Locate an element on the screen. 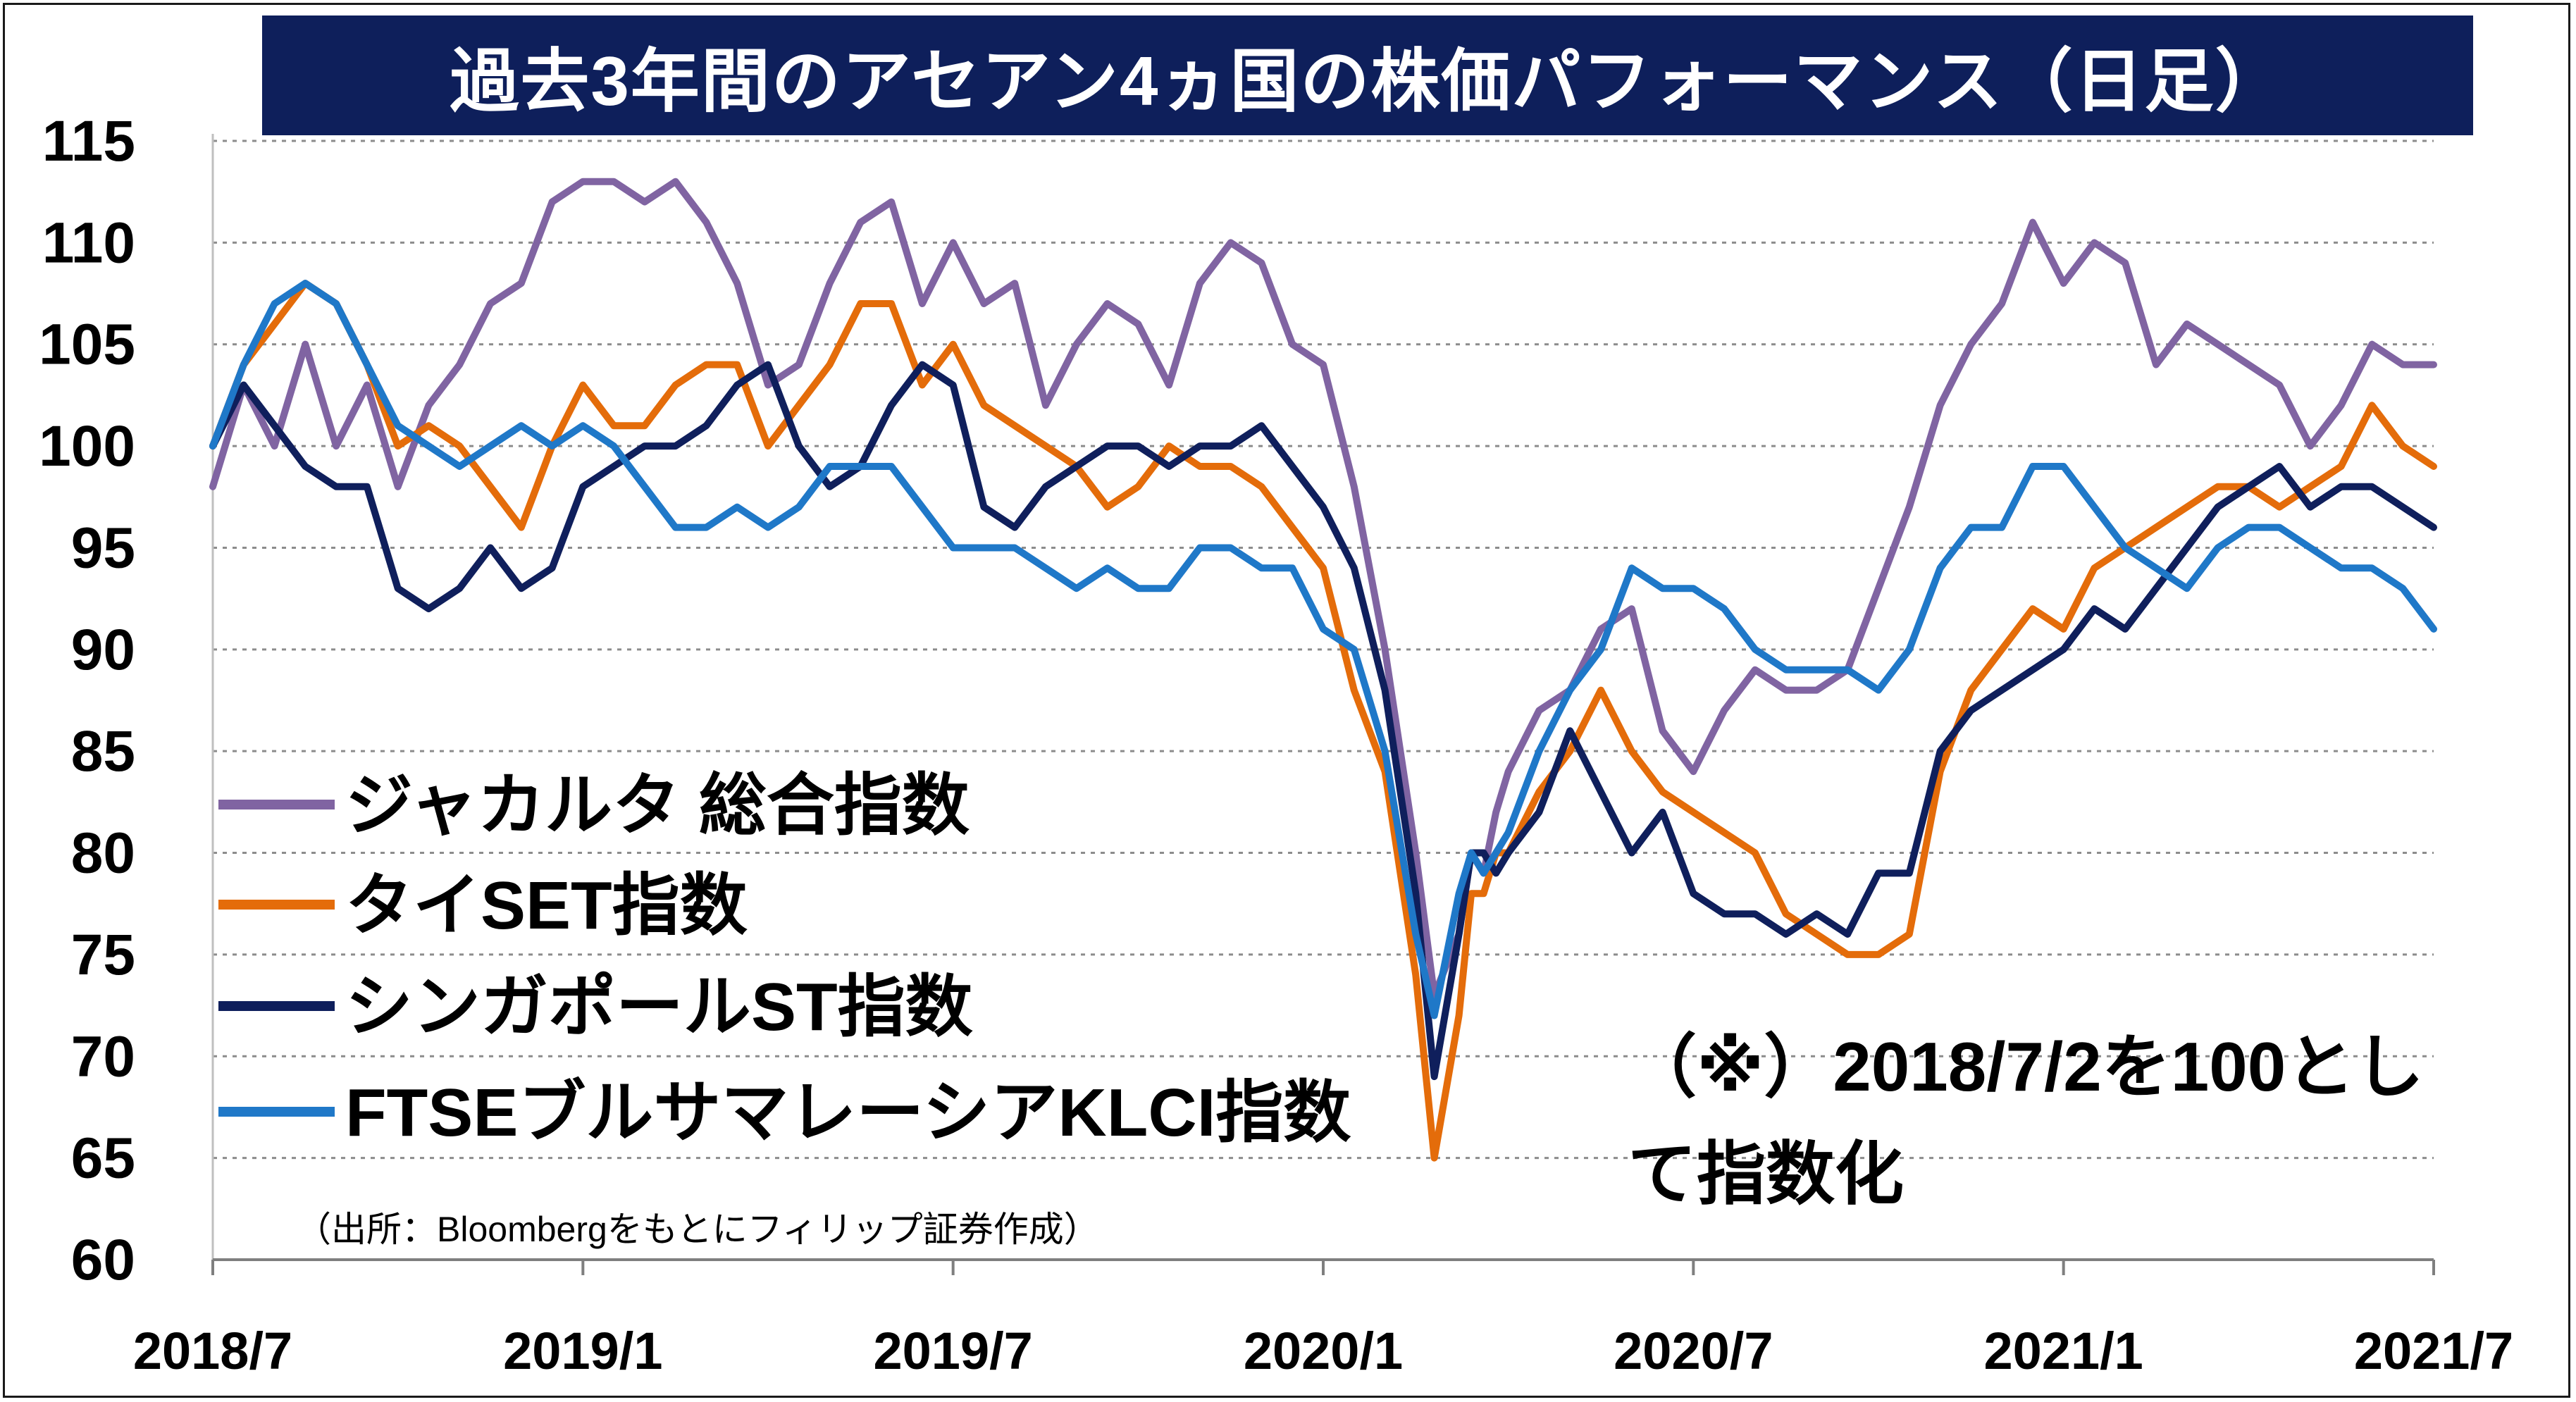 This screenshot has height=1402, width=2576. x-tick-label-2019/7: 2019/7 is located at coordinates (952, 1351).